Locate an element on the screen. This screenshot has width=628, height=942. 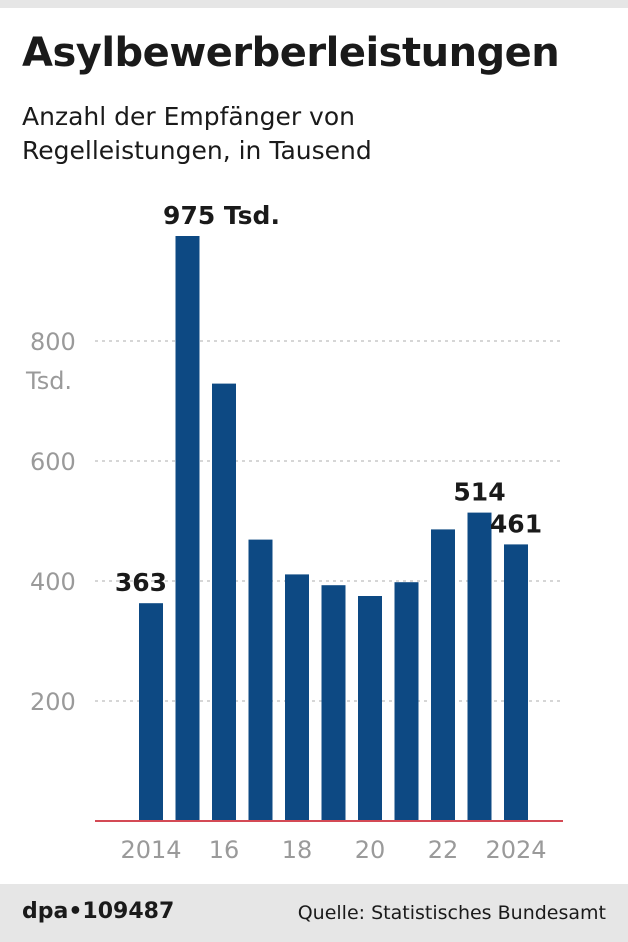
data-label-2015: 975 Tsd. is located at coordinates (221, 215).